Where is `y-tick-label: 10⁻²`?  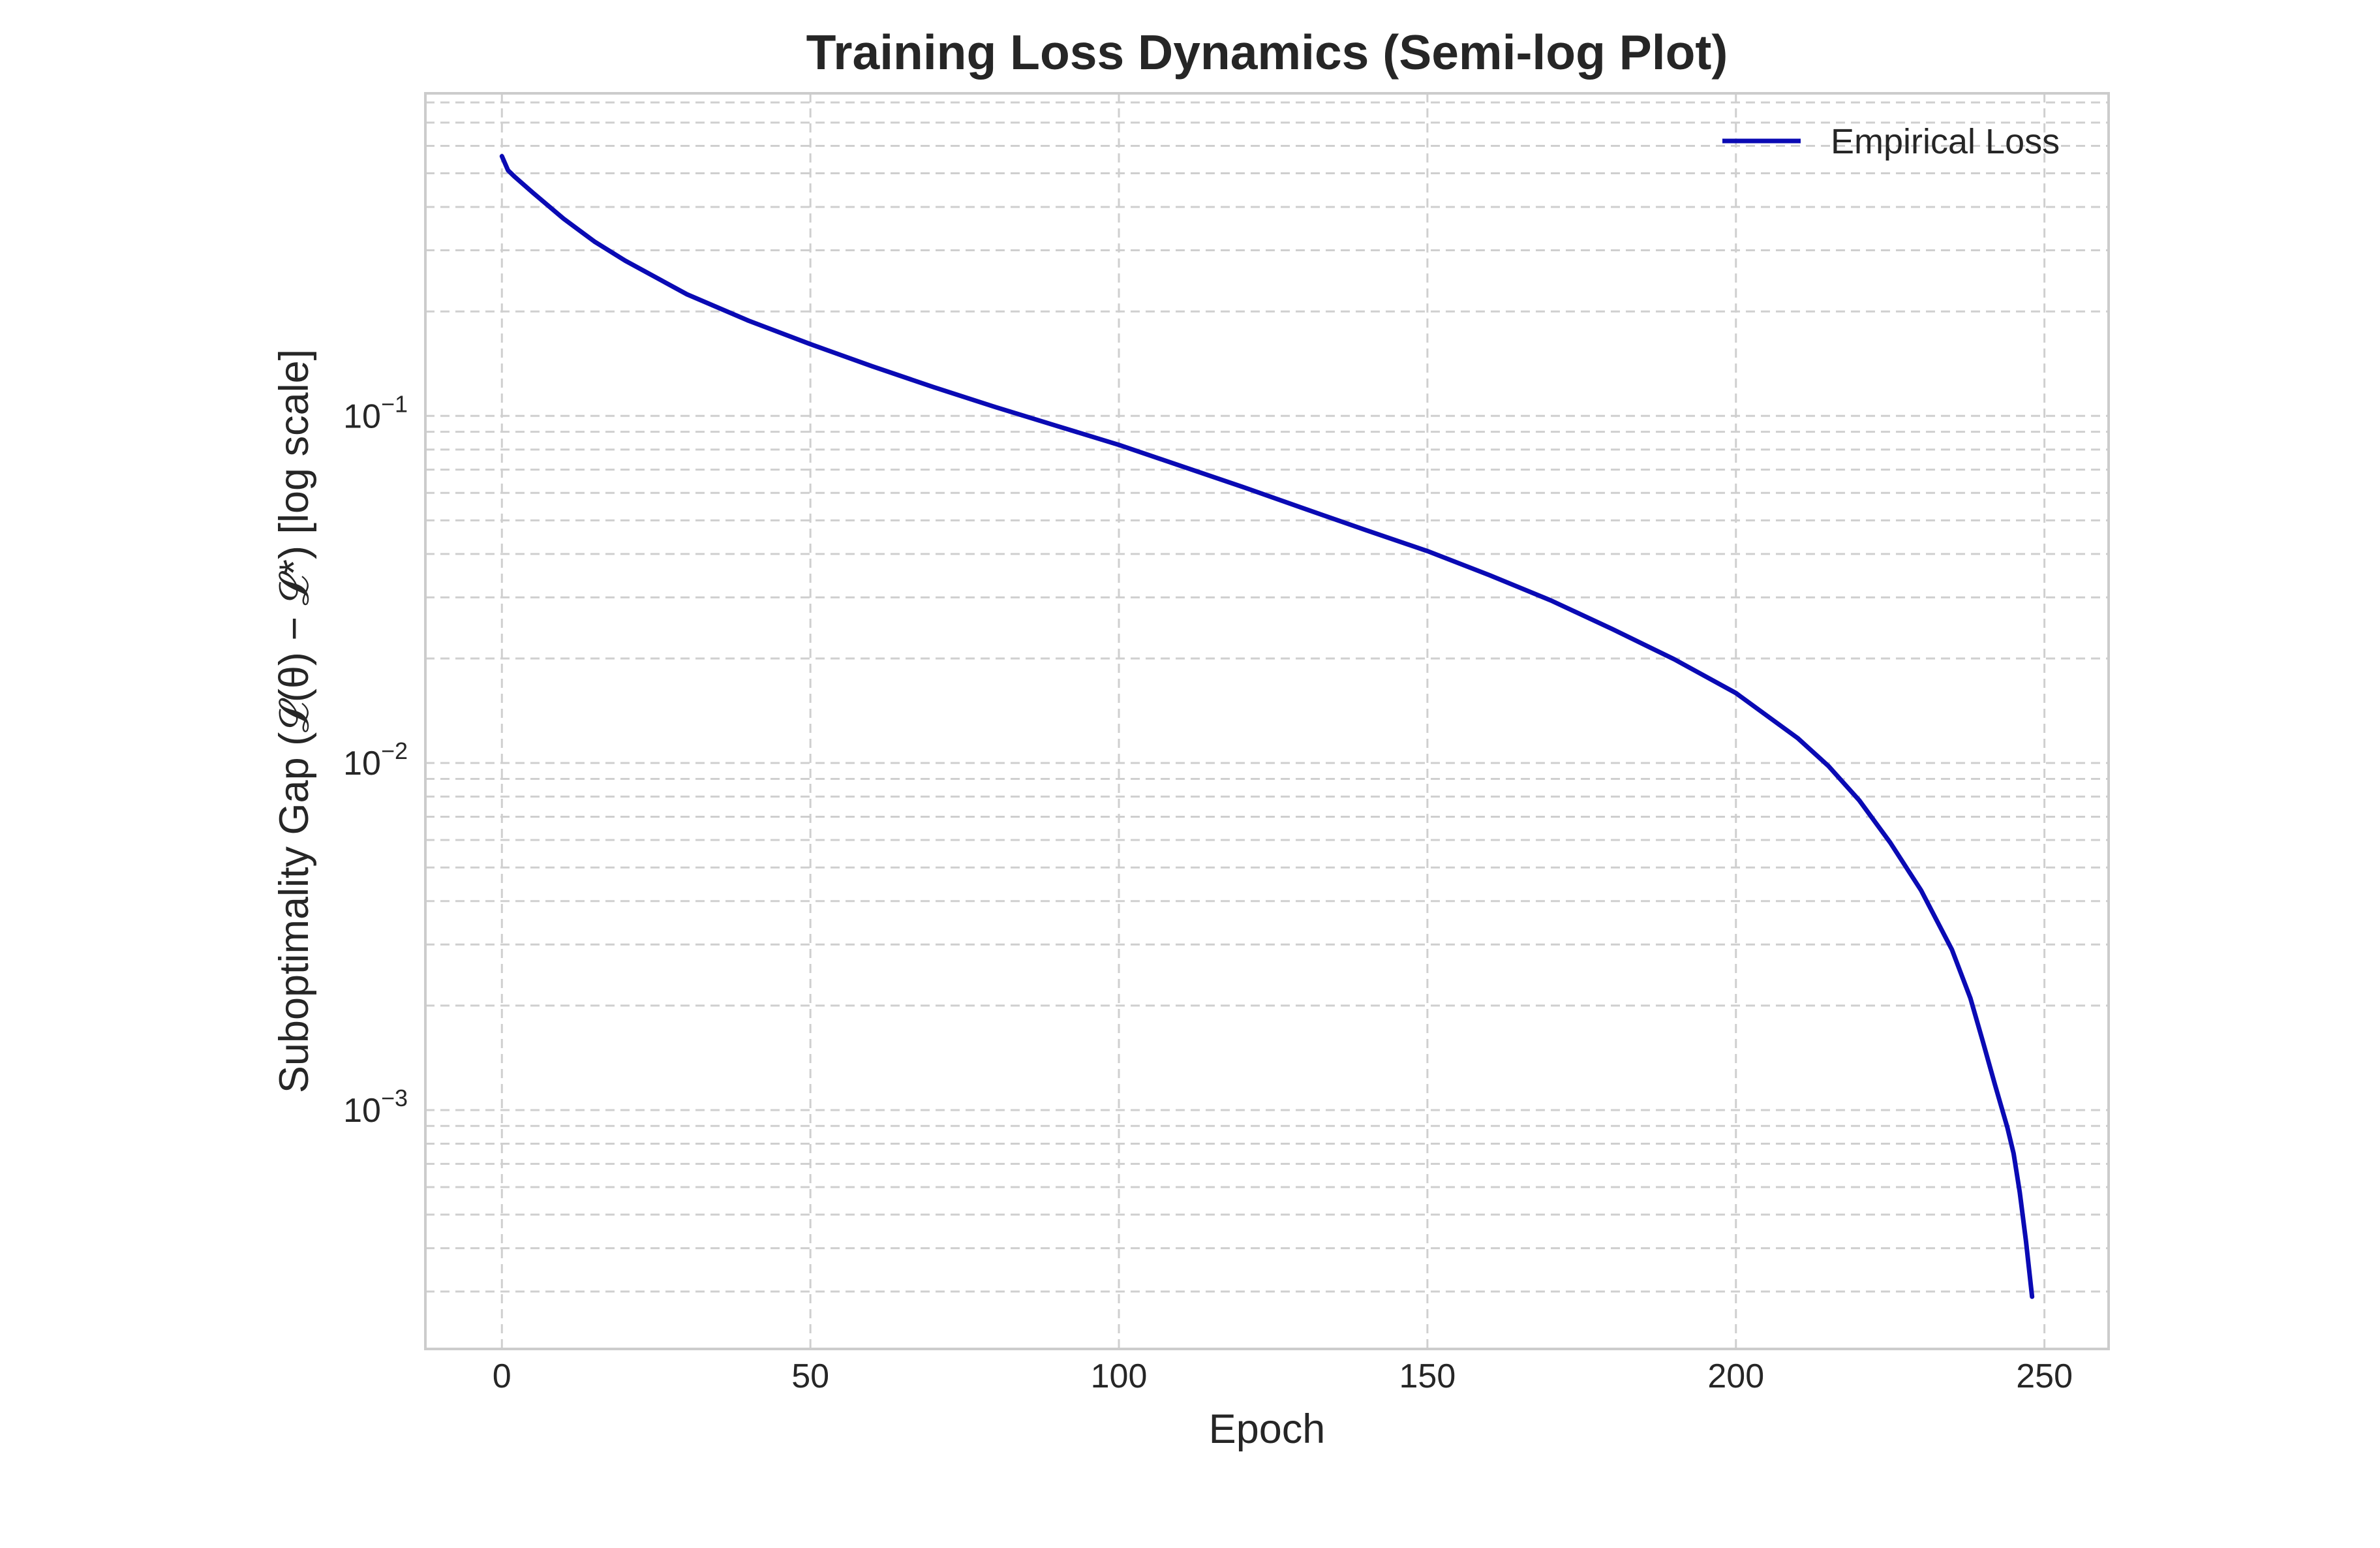
y-tick-label: 10⁻² is located at coordinates (375, 759).